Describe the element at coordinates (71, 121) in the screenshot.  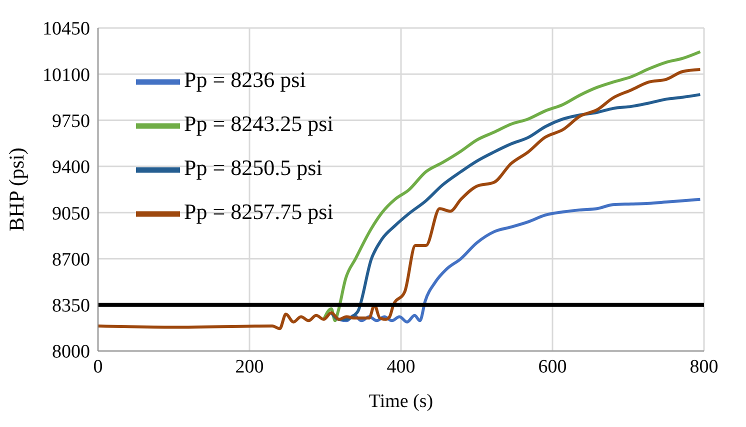
I see `y-tick-label: 9750` at that location.